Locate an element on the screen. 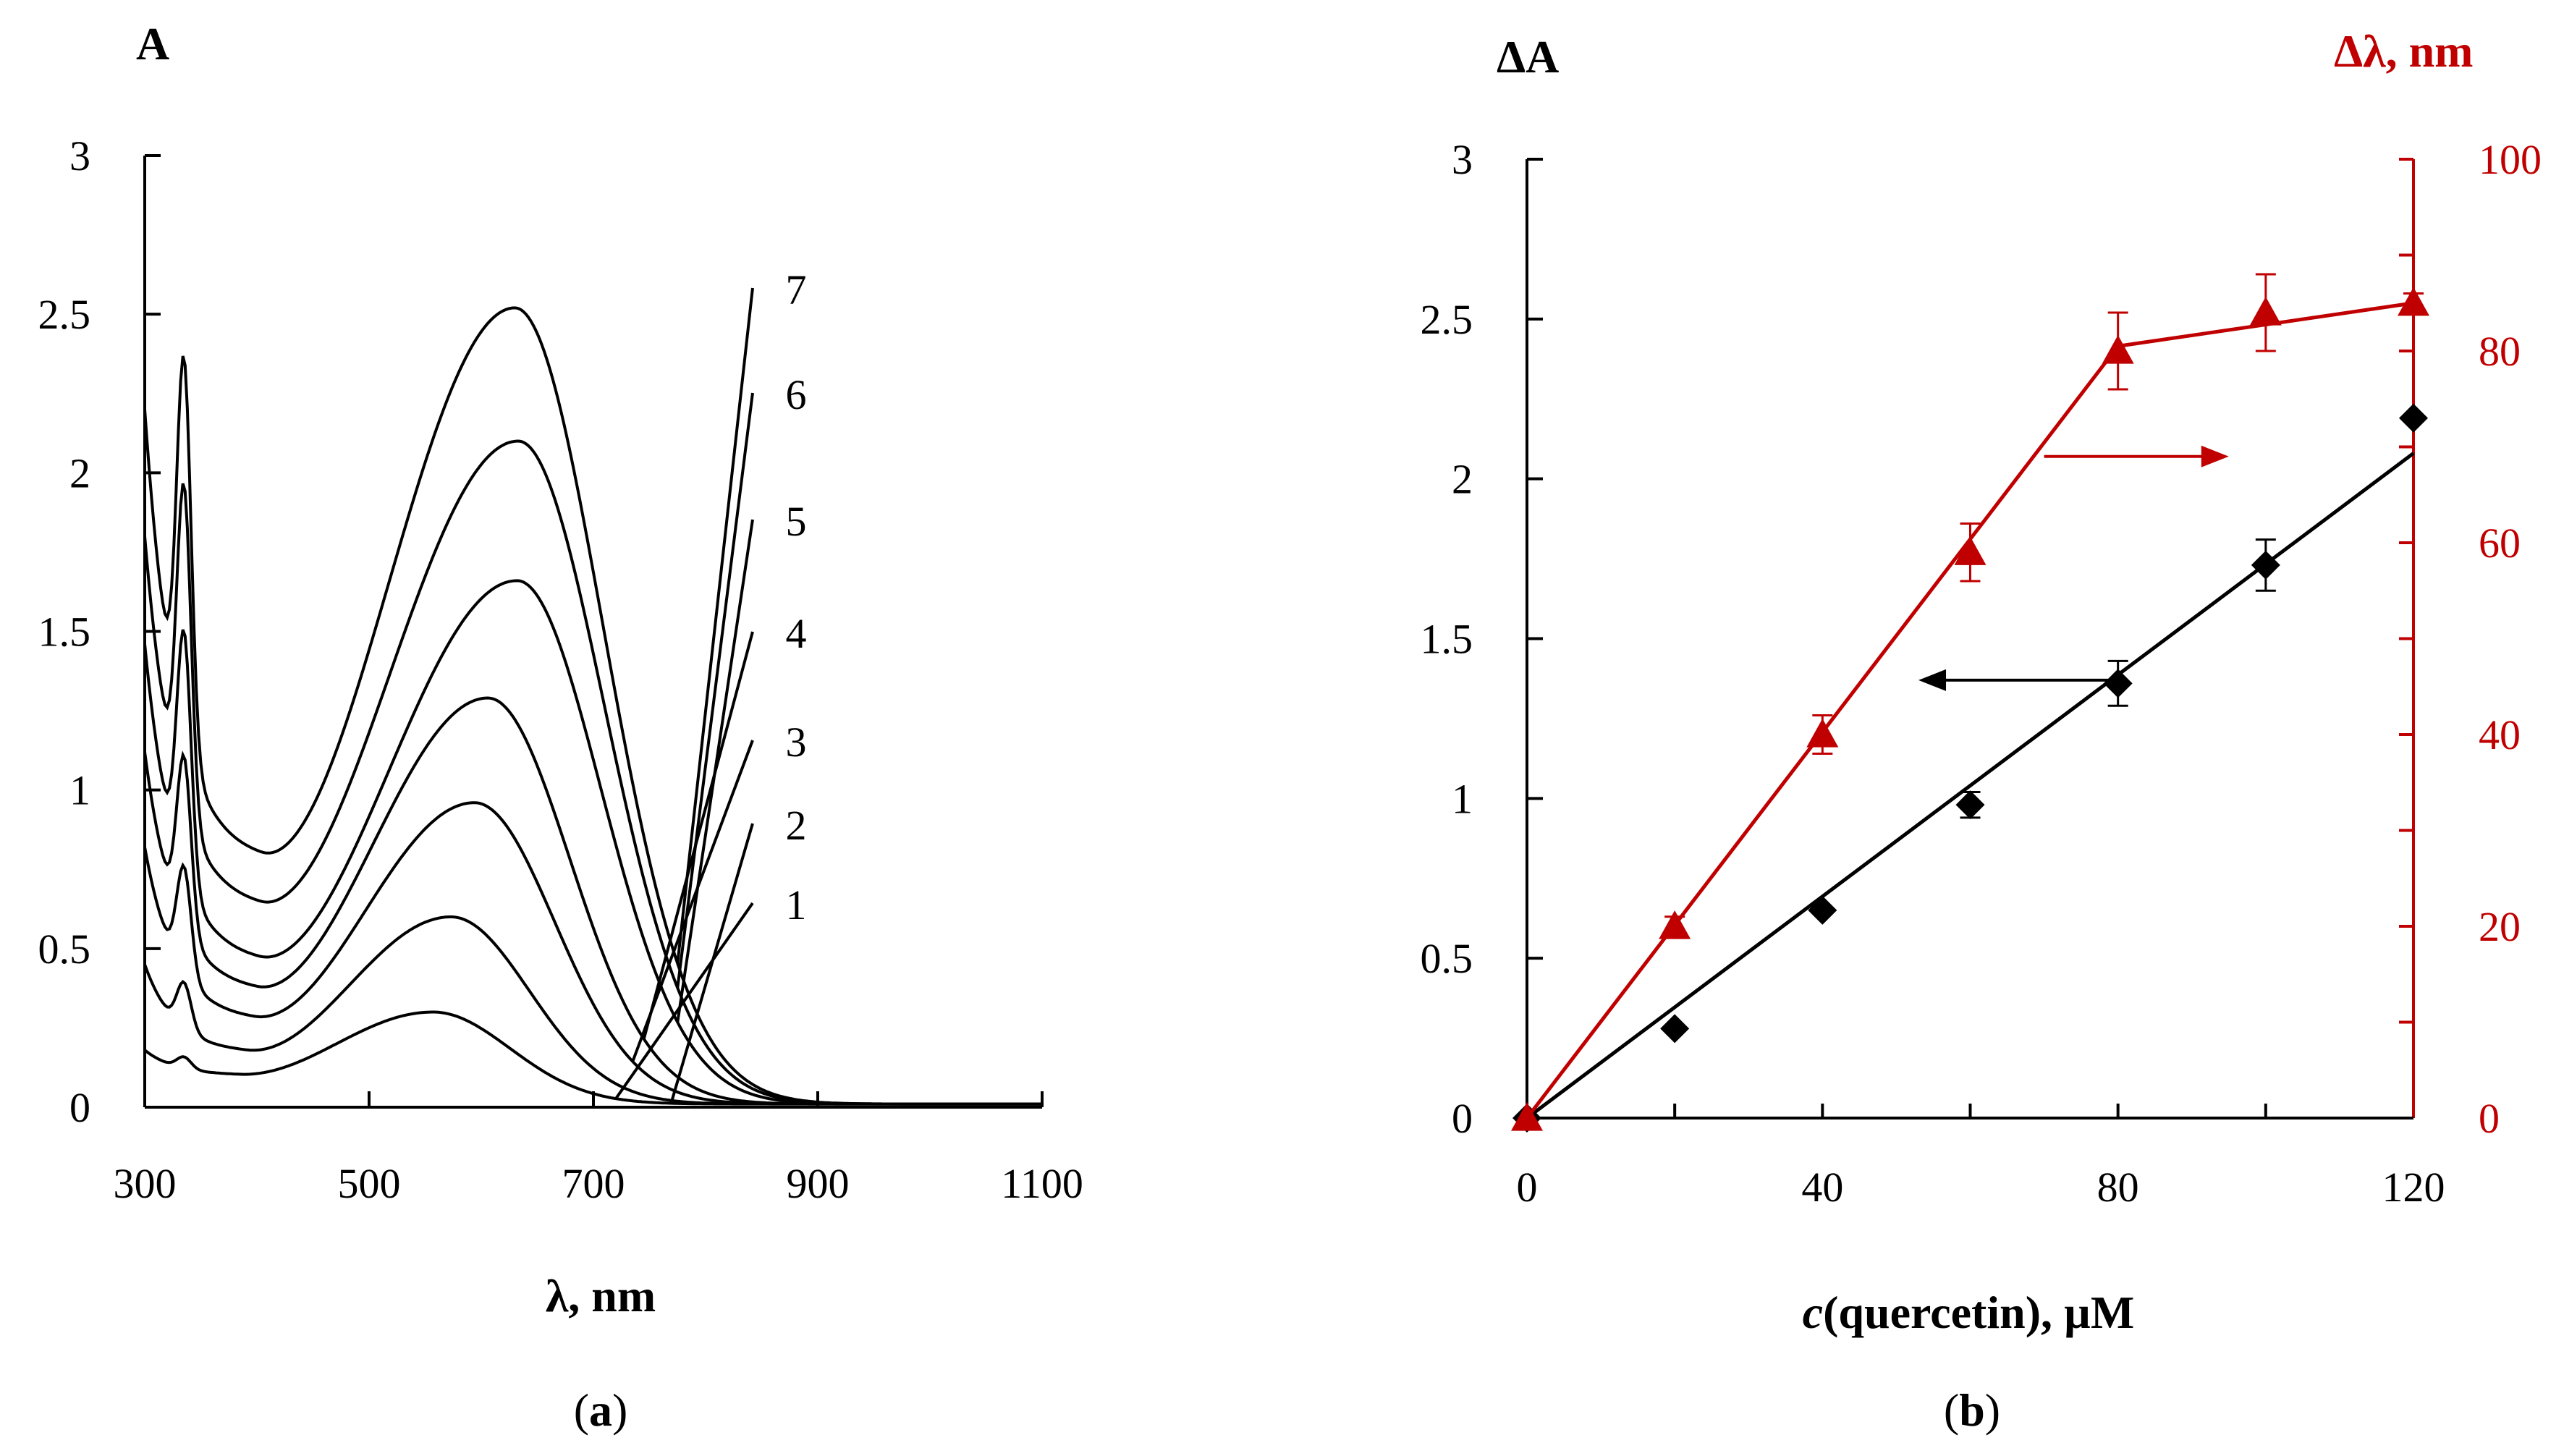  curve-label-5: 5 is located at coordinates (796, 521).